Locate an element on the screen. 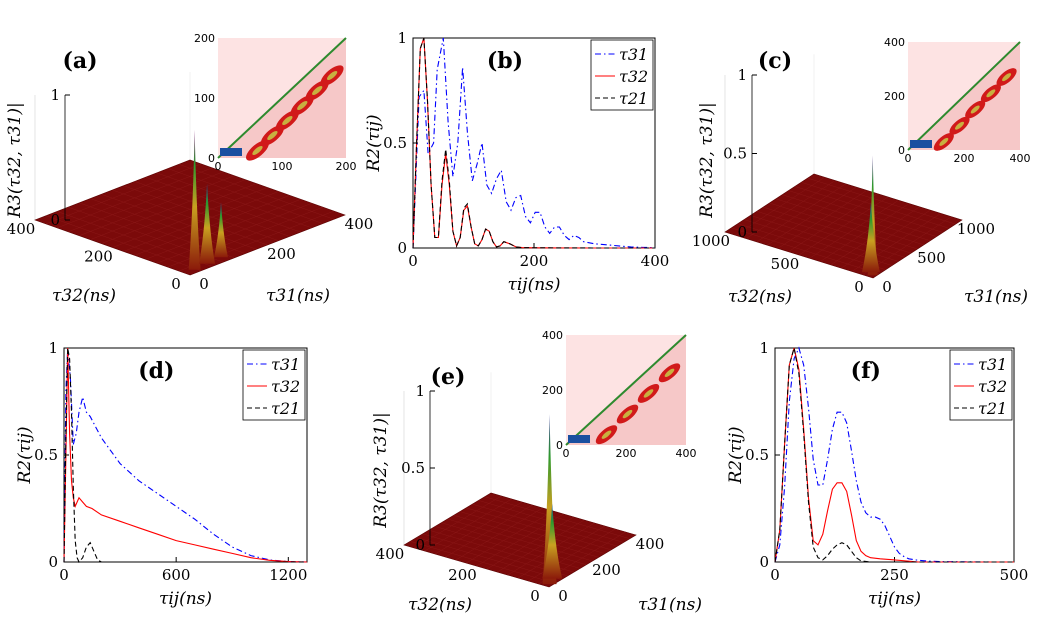 Image resolution: width=1047 pixels, height=624 pixels. y-tick-label: 500 is located at coordinates (931, 258).